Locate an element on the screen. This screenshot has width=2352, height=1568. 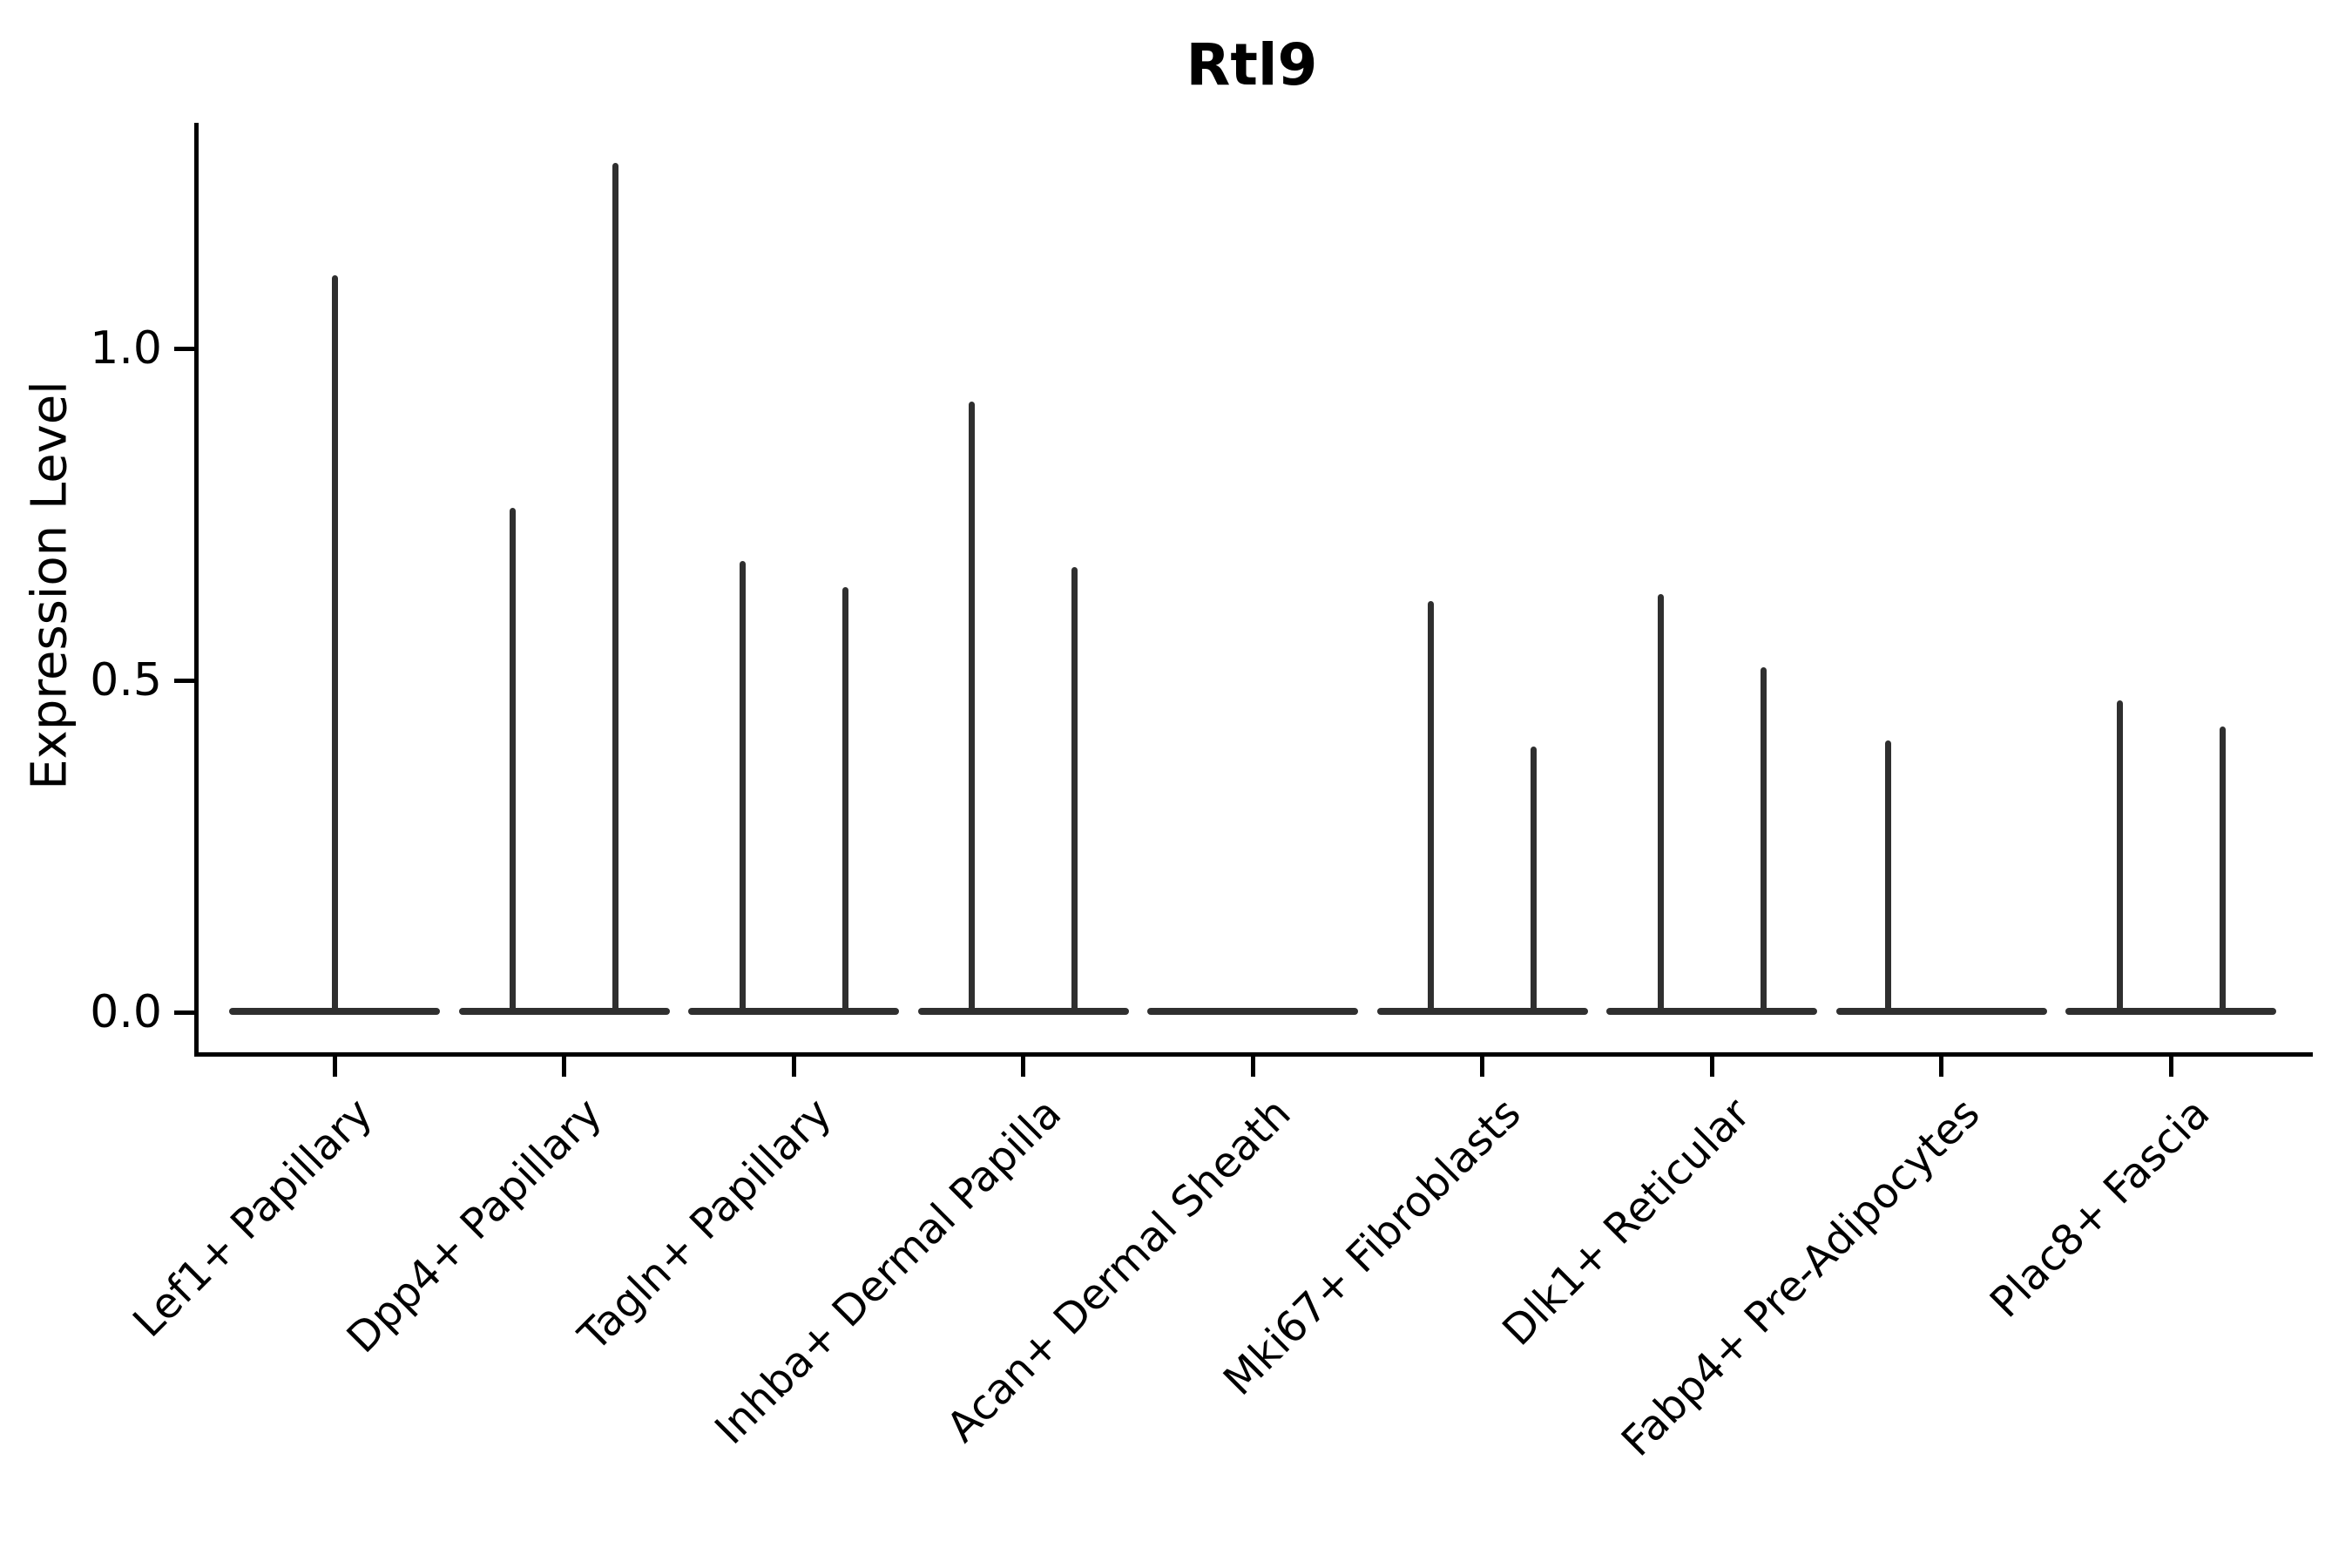
x-axis-spine is located at coordinates (1253, 1054).